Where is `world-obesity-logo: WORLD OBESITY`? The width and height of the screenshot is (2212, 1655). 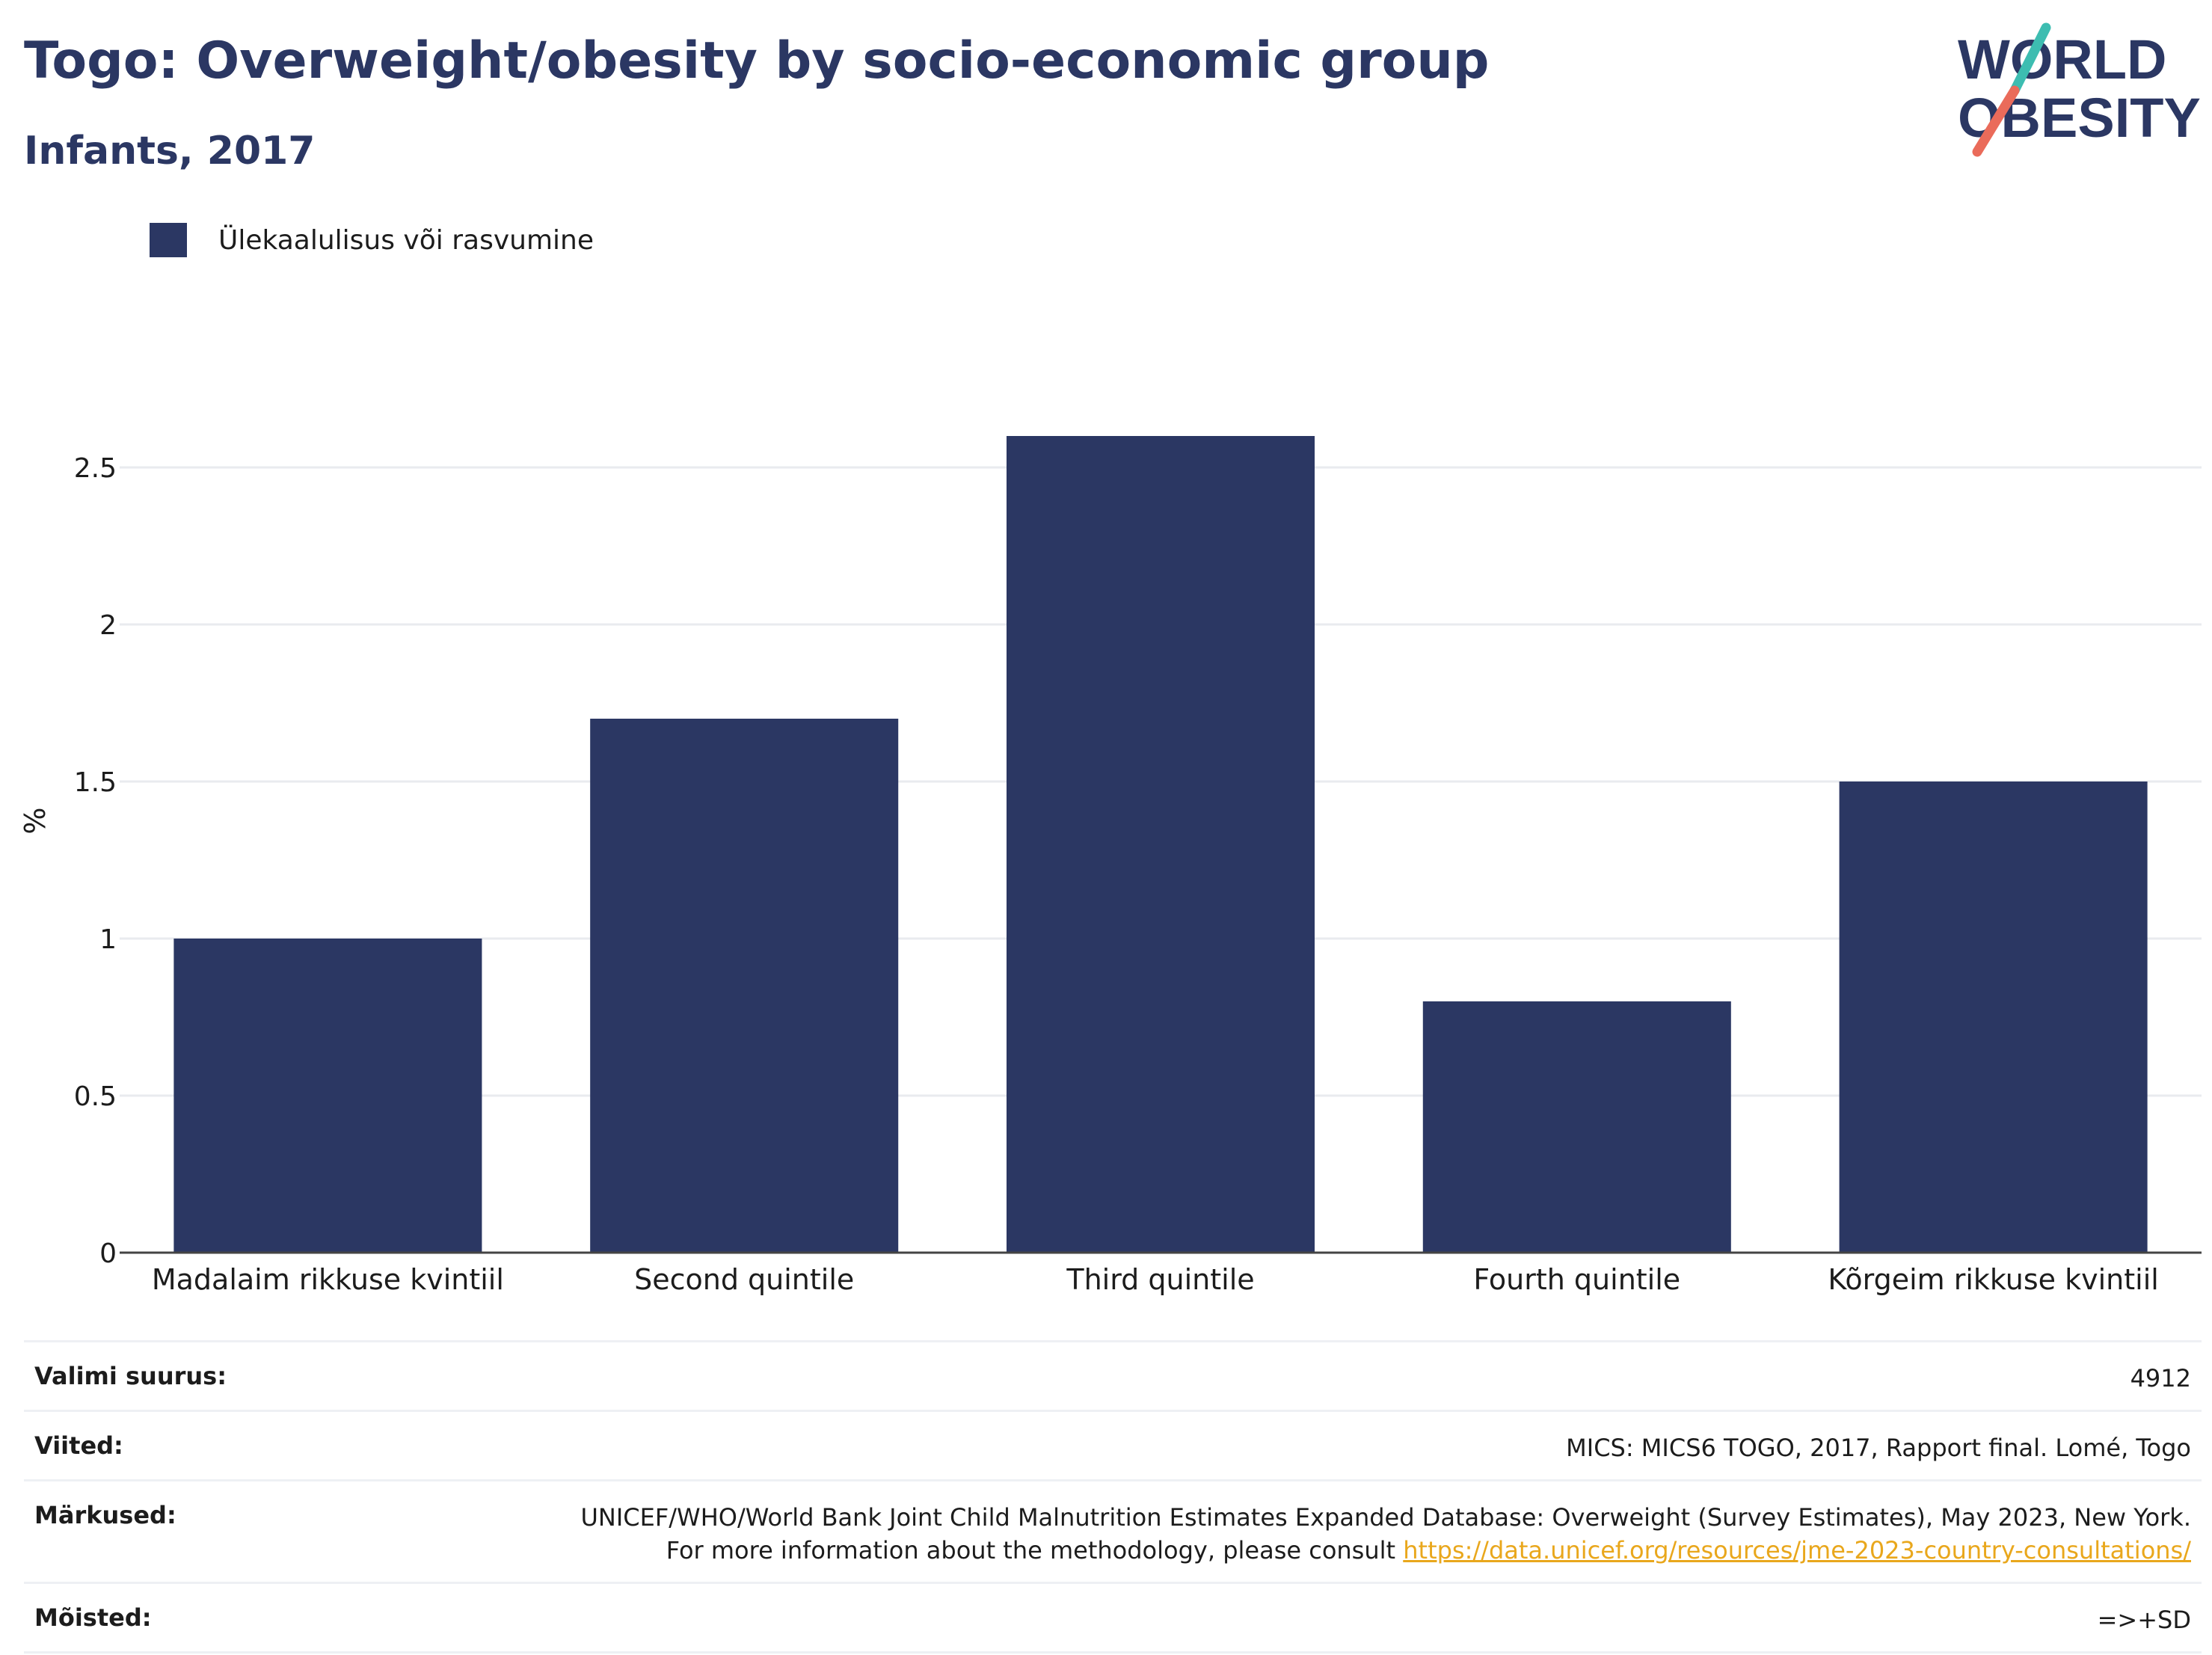 world-obesity-logo: WORLD OBESITY is located at coordinates (2079, 89).